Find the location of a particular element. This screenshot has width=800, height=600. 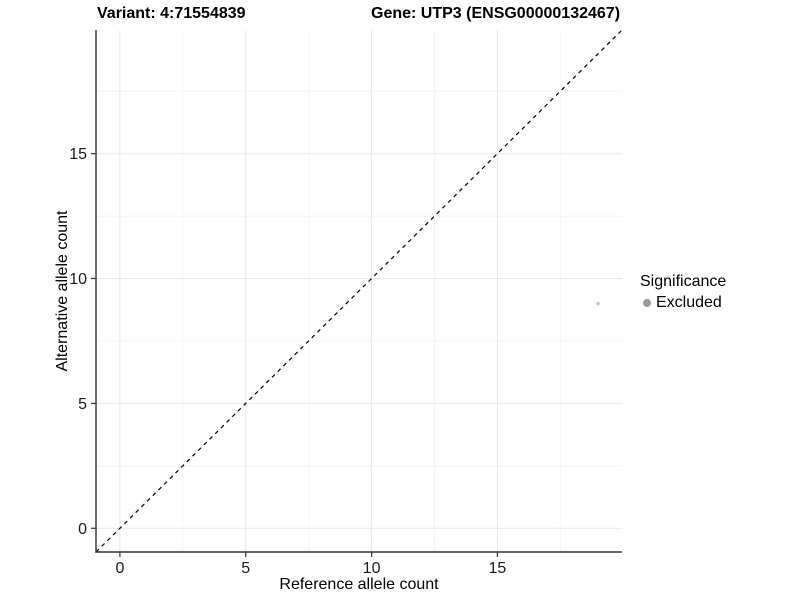

plot-title-gene: Gene: UTP3 (ENSG00000132467) is located at coordinates (496, 13).